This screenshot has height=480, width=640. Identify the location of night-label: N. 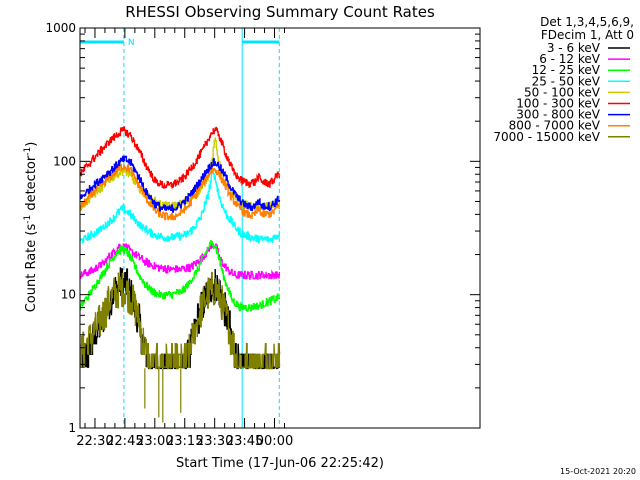
(131, 43).